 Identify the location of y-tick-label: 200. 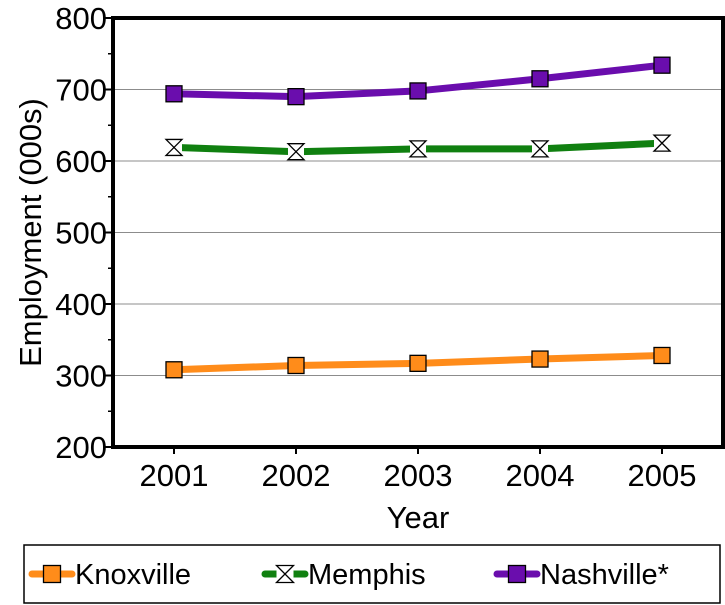
(81, 447).